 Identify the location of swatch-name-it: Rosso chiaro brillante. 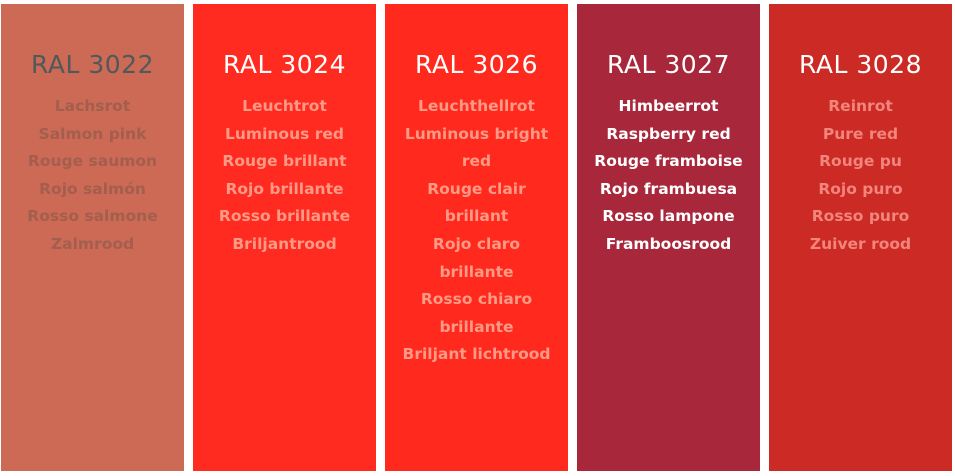
(476, 313).